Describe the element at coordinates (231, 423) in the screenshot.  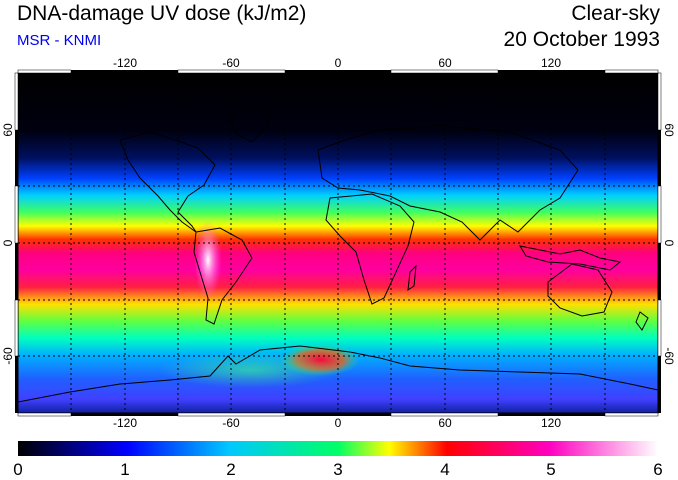
I see `lon-tick-bottom: -60` at that location.